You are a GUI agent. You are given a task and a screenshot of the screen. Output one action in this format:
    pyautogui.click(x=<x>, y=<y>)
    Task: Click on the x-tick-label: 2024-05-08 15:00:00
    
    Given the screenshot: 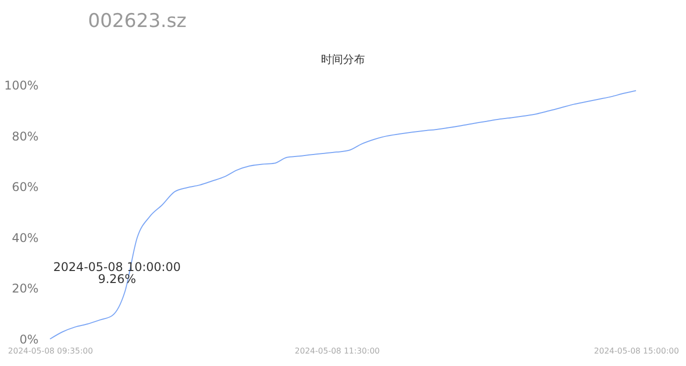 What is the action you would take?
    pyautogui.click(x=636, y=351)
    